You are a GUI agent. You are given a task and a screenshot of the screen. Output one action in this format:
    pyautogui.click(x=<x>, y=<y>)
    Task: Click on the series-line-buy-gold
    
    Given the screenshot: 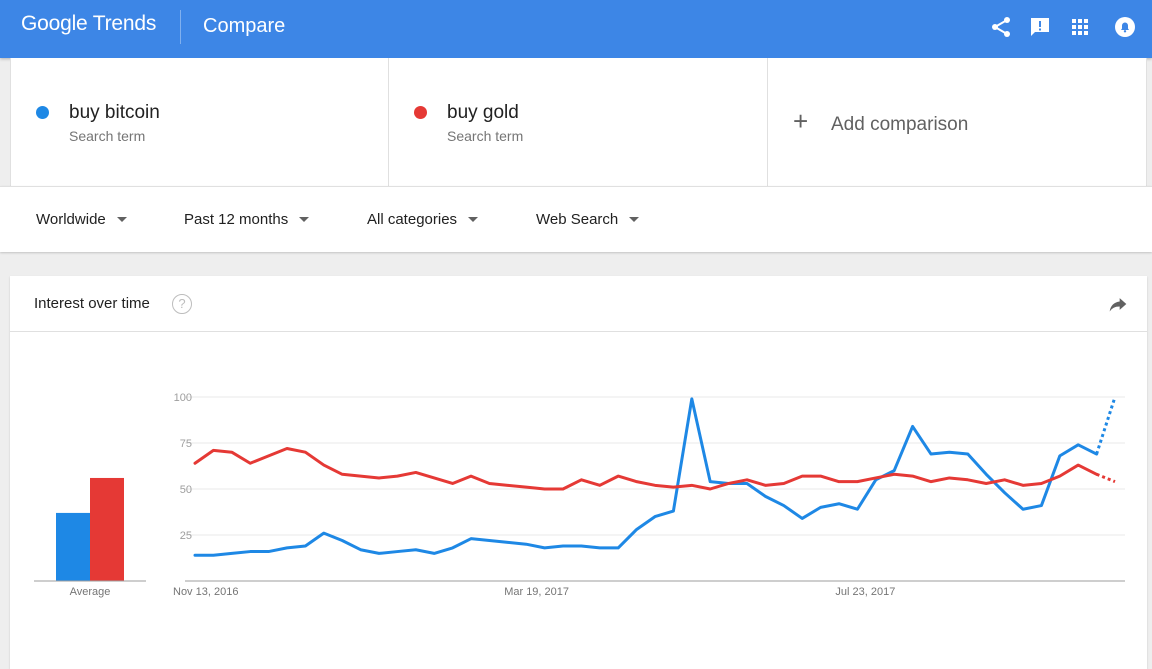 What is the action you would take?
    pyautogui.click(x=646, y=469)
    